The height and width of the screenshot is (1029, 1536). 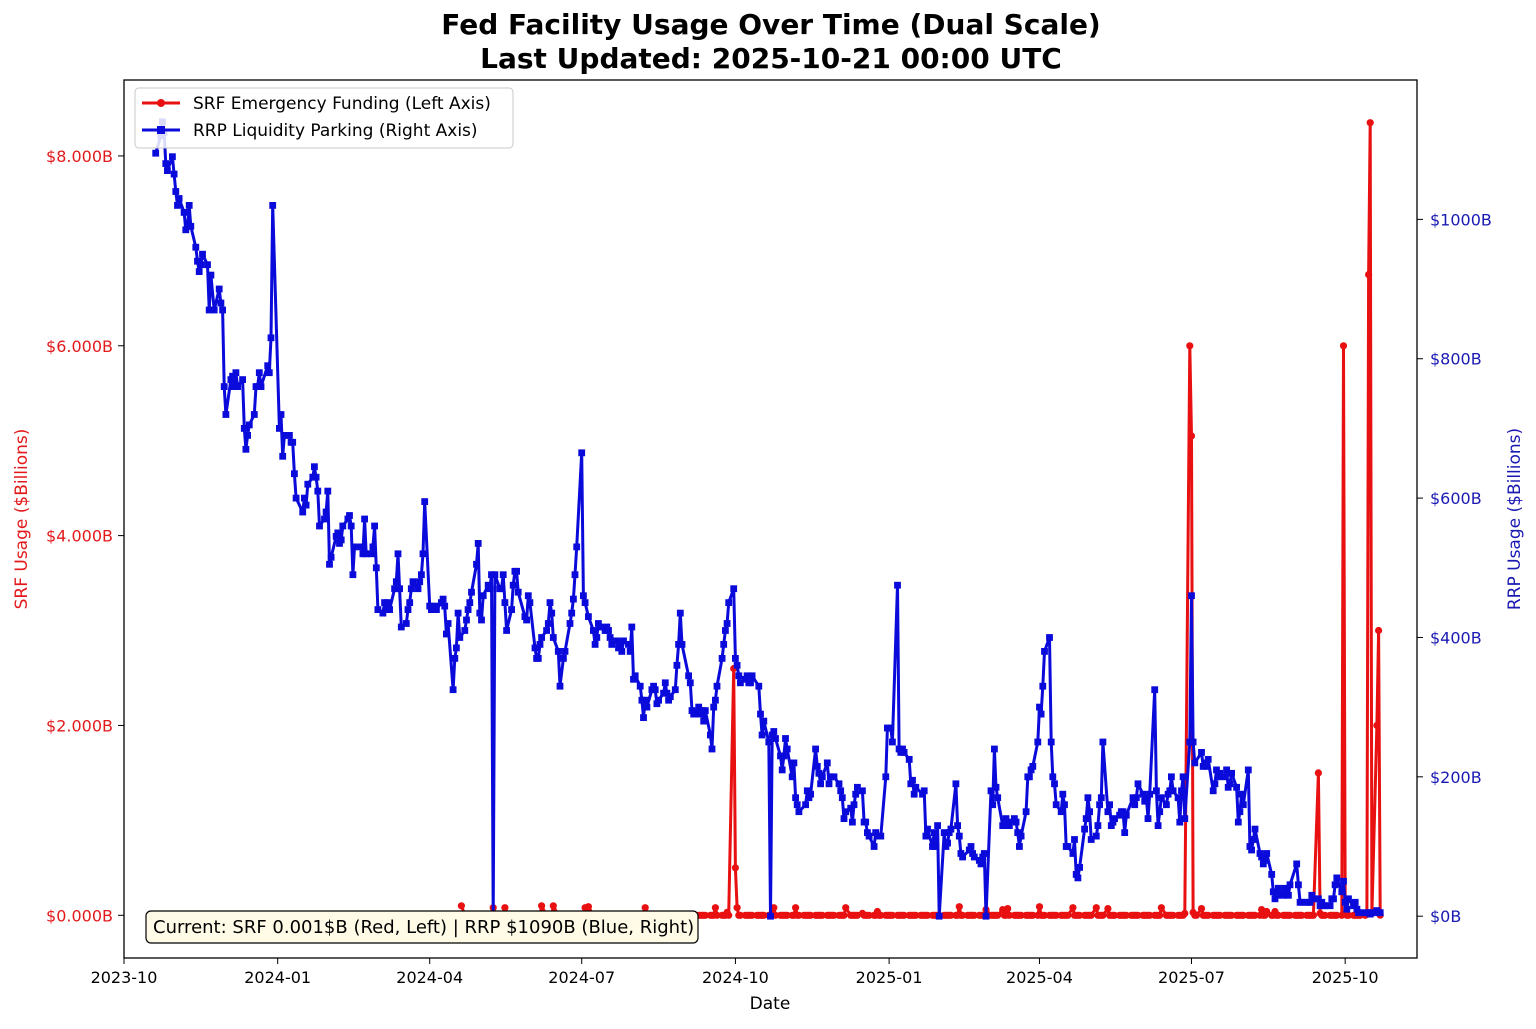 I want to click on x-tick-label: 2025-10, so click(x=1345, y=977).